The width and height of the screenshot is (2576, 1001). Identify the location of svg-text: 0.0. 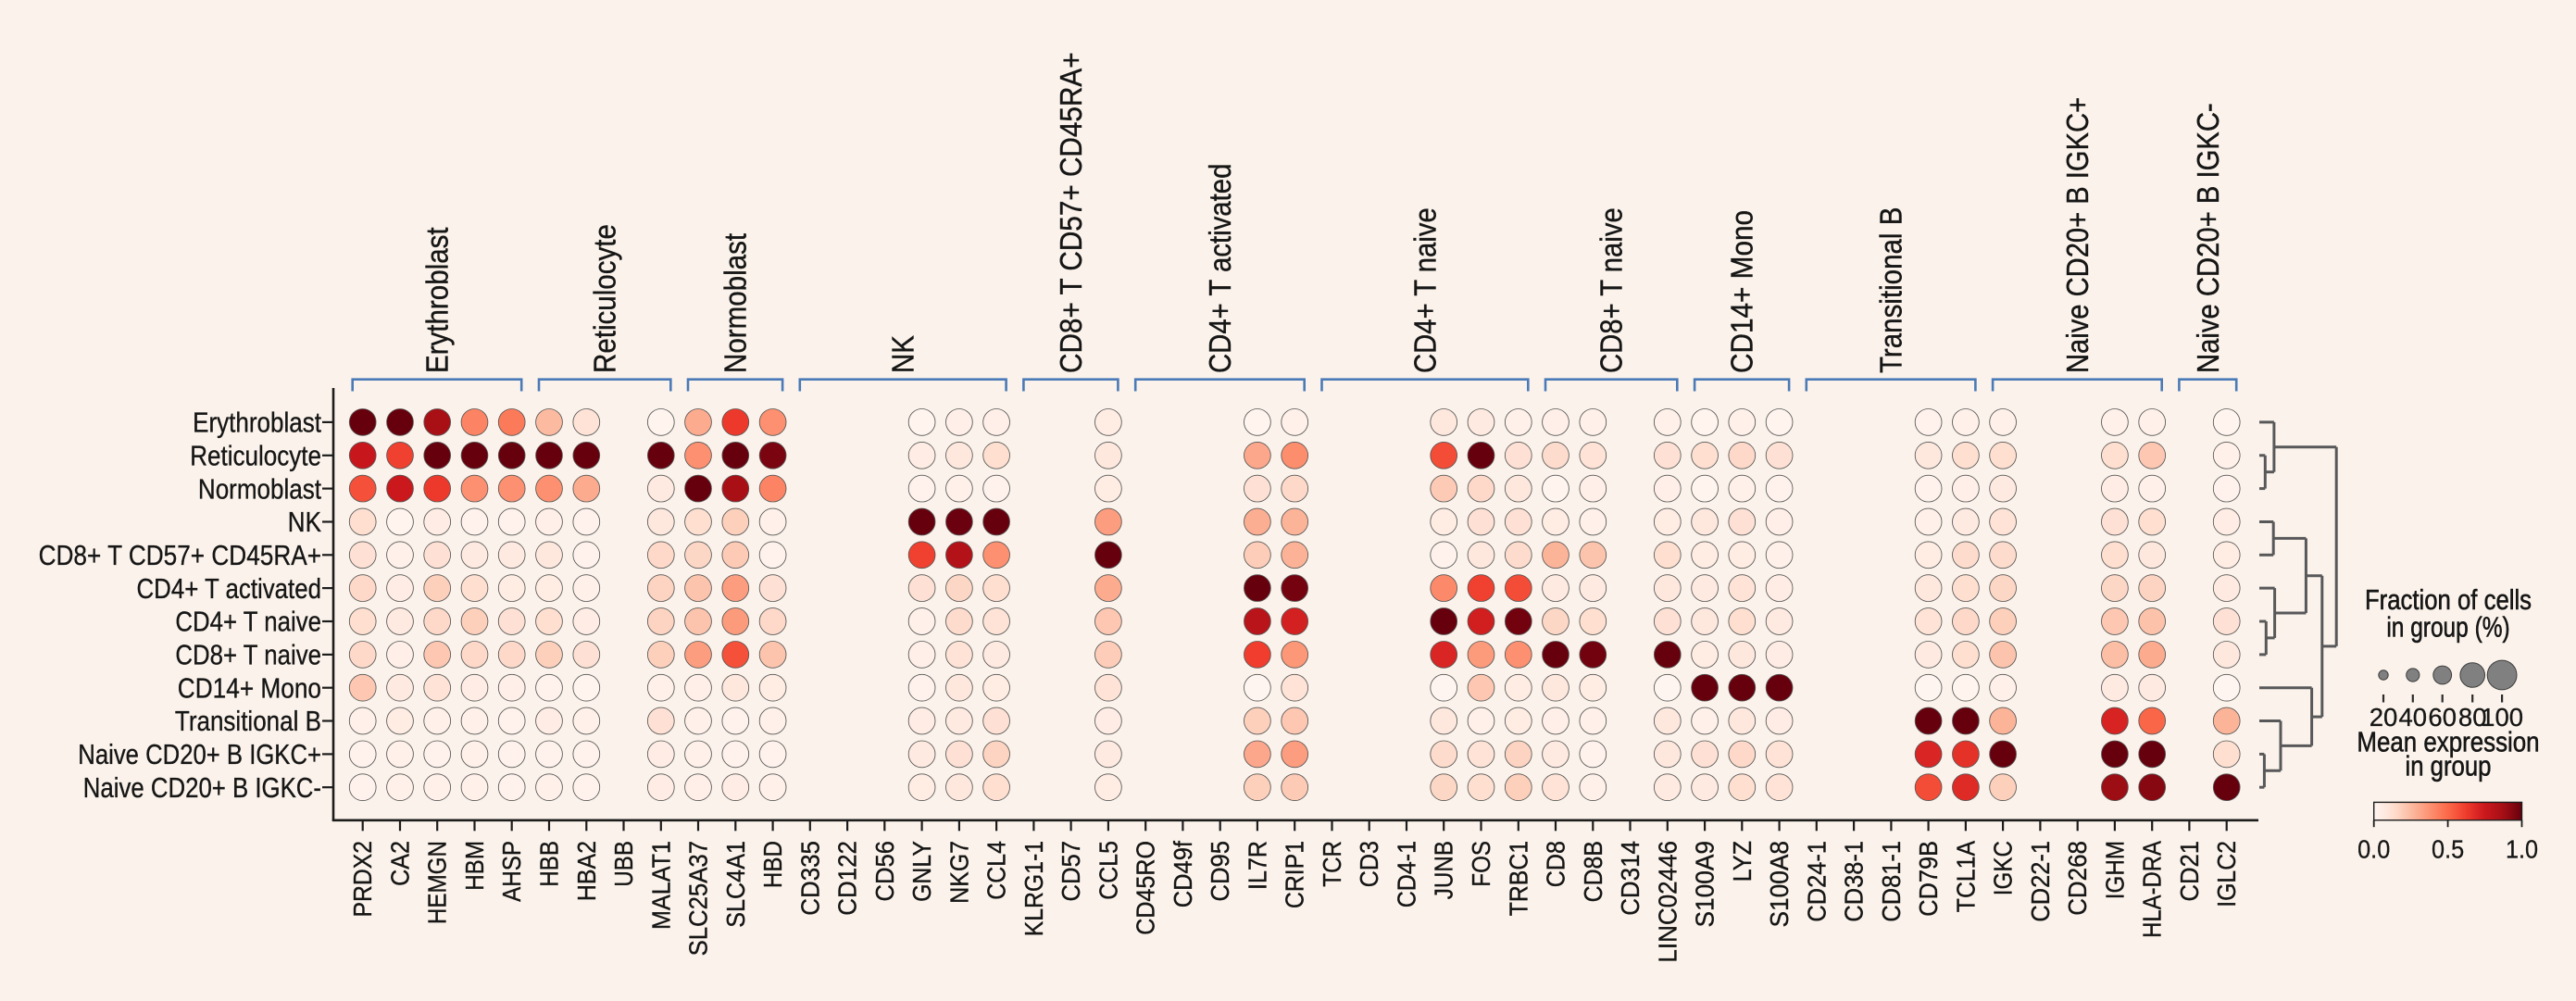
(2374, 849).